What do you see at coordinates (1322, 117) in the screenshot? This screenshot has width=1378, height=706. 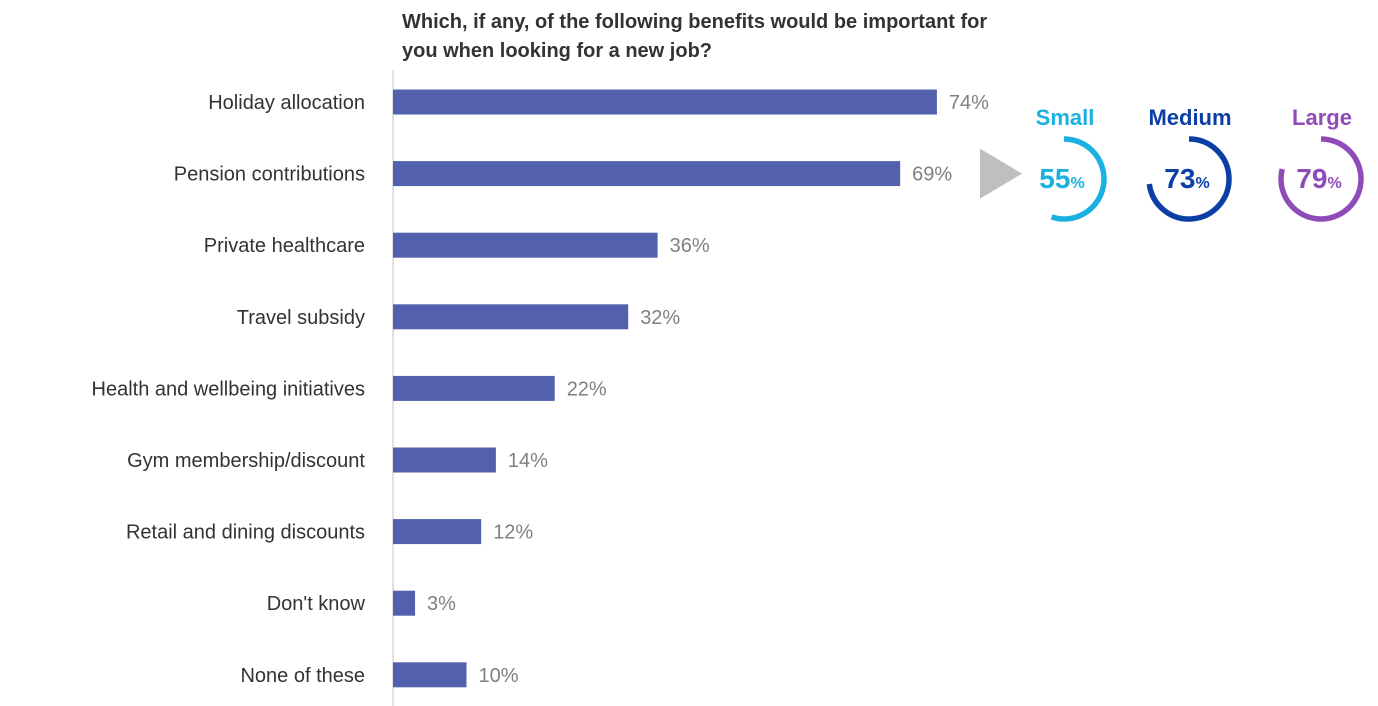 I see `size-name-label: Large` at bounding box center [1322, 117].